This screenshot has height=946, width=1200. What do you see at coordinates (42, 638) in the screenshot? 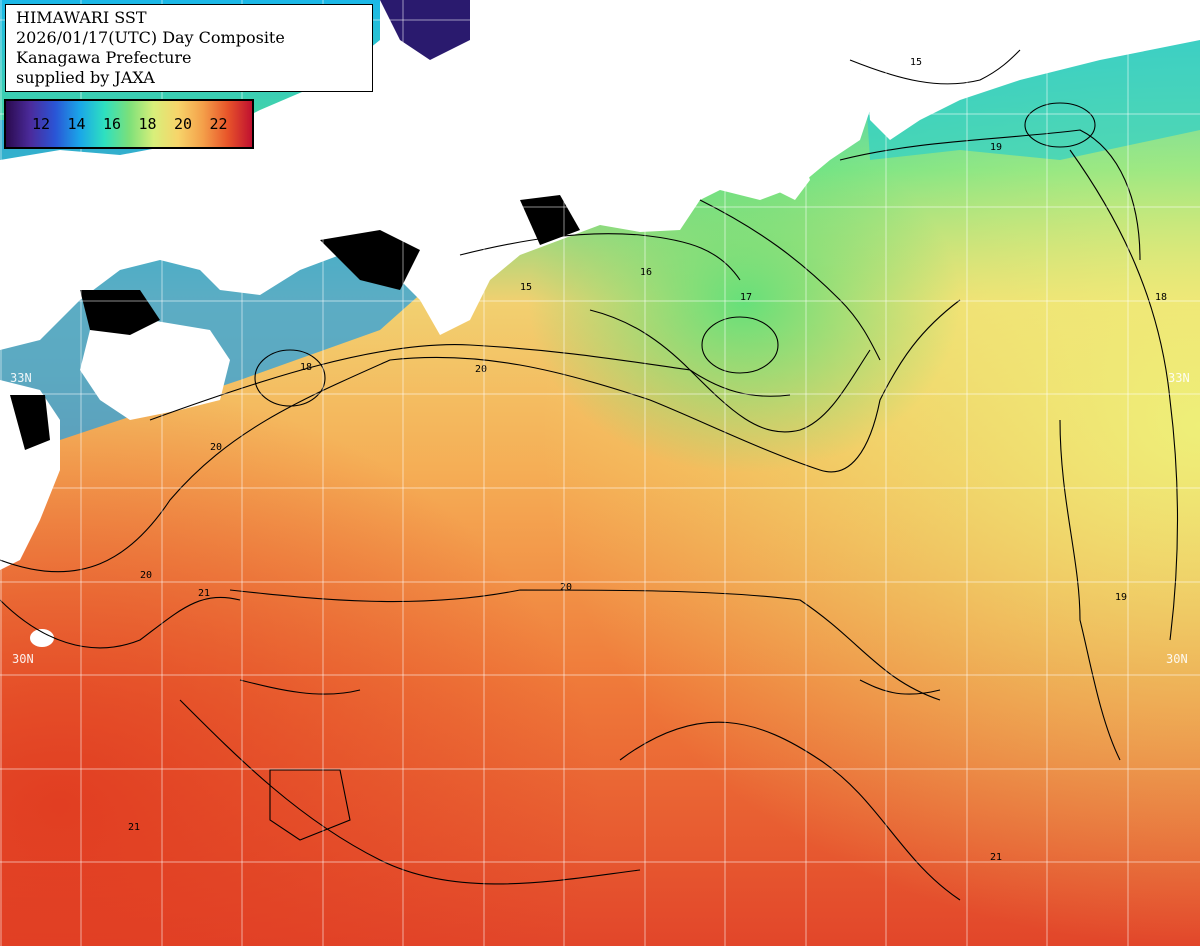
I see `land-islet` at bounding box center [42, 638].